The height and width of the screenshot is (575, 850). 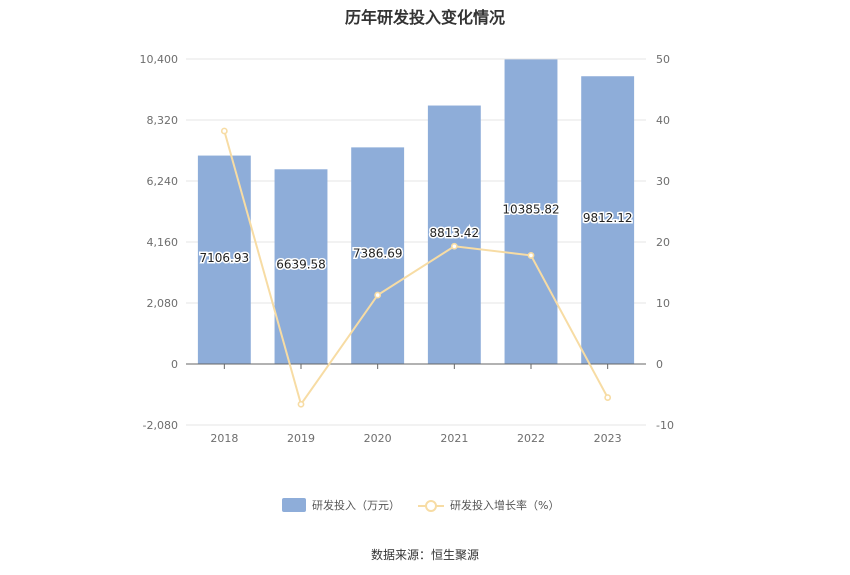 I want to click on chart-title: 历年研发投入变化情况, so click(x=424, y=17).